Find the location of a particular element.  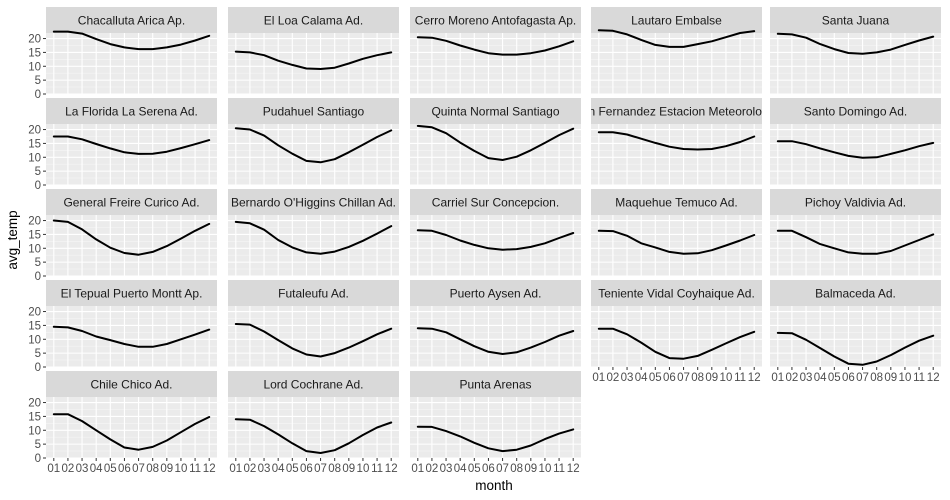

facet-panel: Juan Fernandez Estacion Meteorologica is located at coordinates (676, 142).